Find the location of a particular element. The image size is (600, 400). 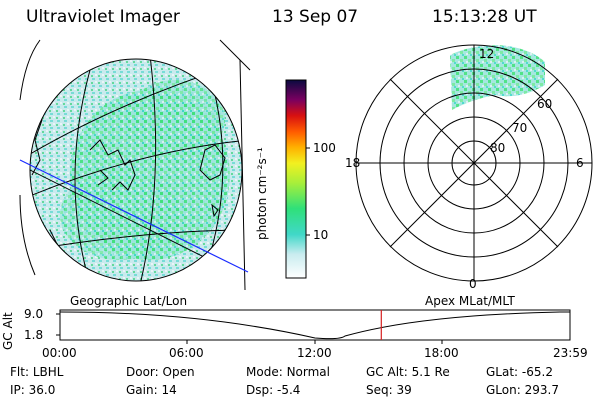

timeline-plot is located at coordinates (313, 326).